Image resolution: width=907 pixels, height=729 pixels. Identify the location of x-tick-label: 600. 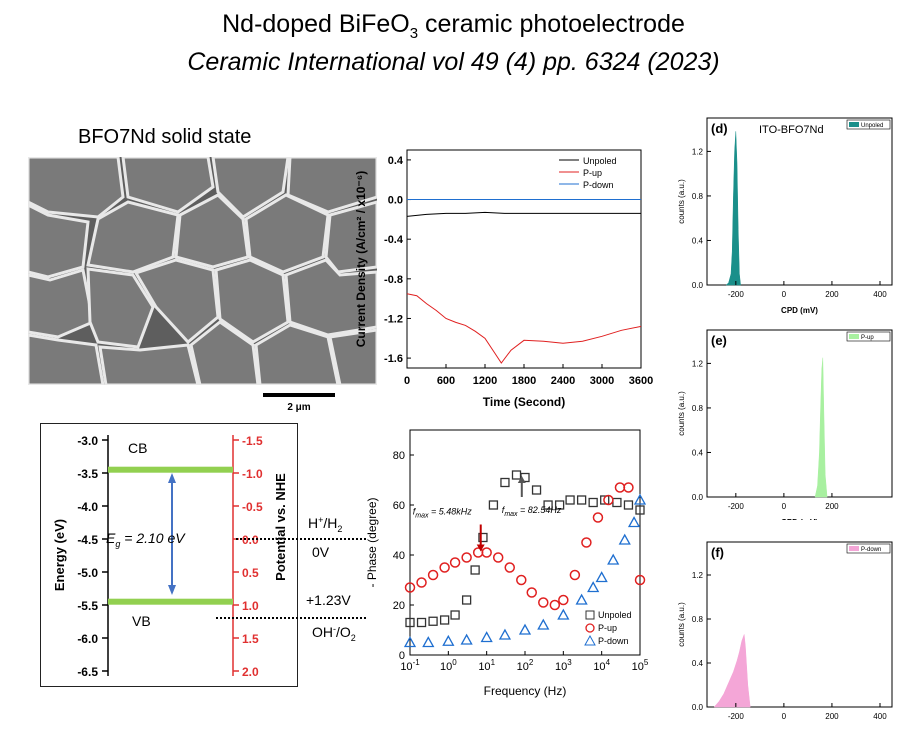
(446, 381).